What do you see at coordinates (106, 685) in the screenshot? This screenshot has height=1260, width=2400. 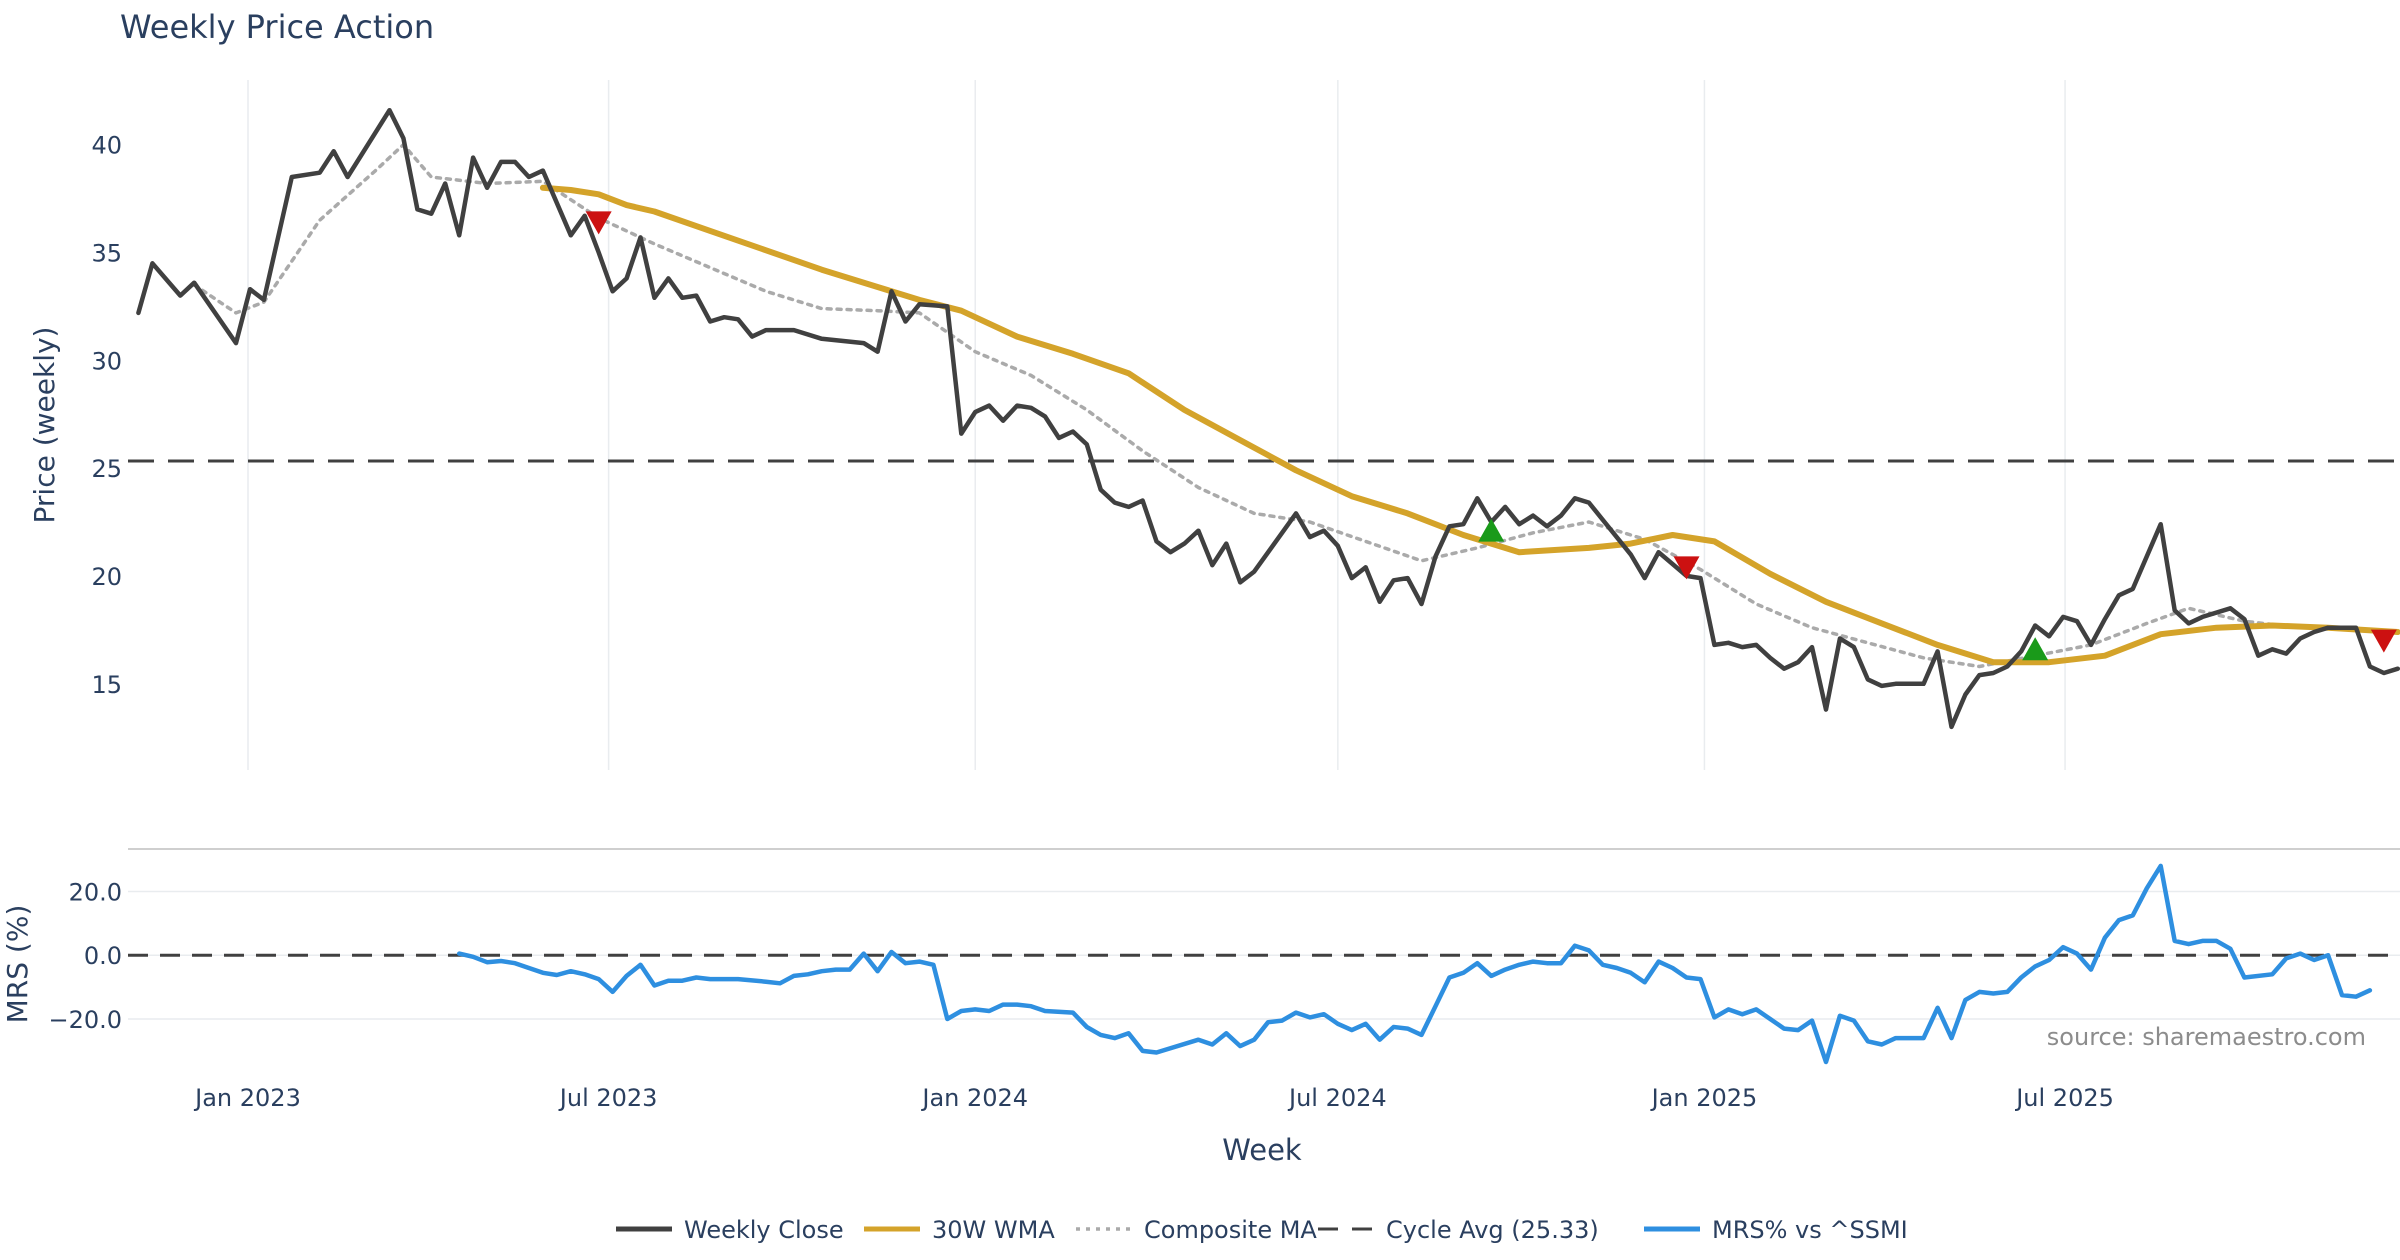 I see `price-y-tick-label: 15` at bounding box center [106, 685].